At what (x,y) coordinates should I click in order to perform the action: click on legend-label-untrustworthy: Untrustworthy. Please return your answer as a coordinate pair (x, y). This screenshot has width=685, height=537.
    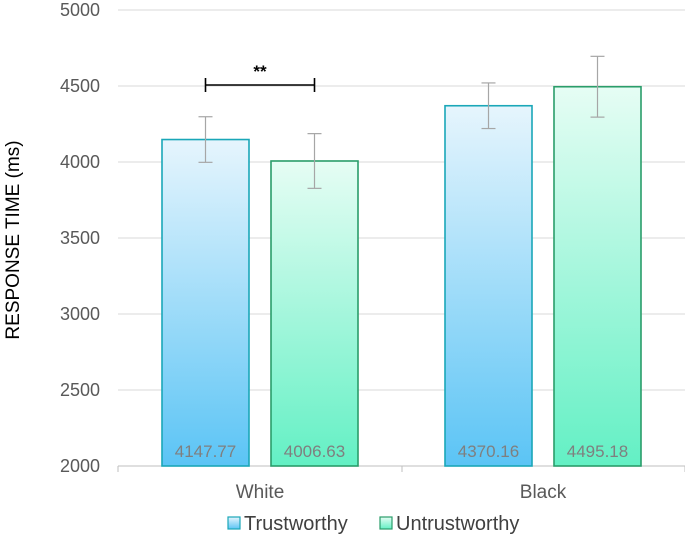
    Looking at the image, I should click on (457, 524).